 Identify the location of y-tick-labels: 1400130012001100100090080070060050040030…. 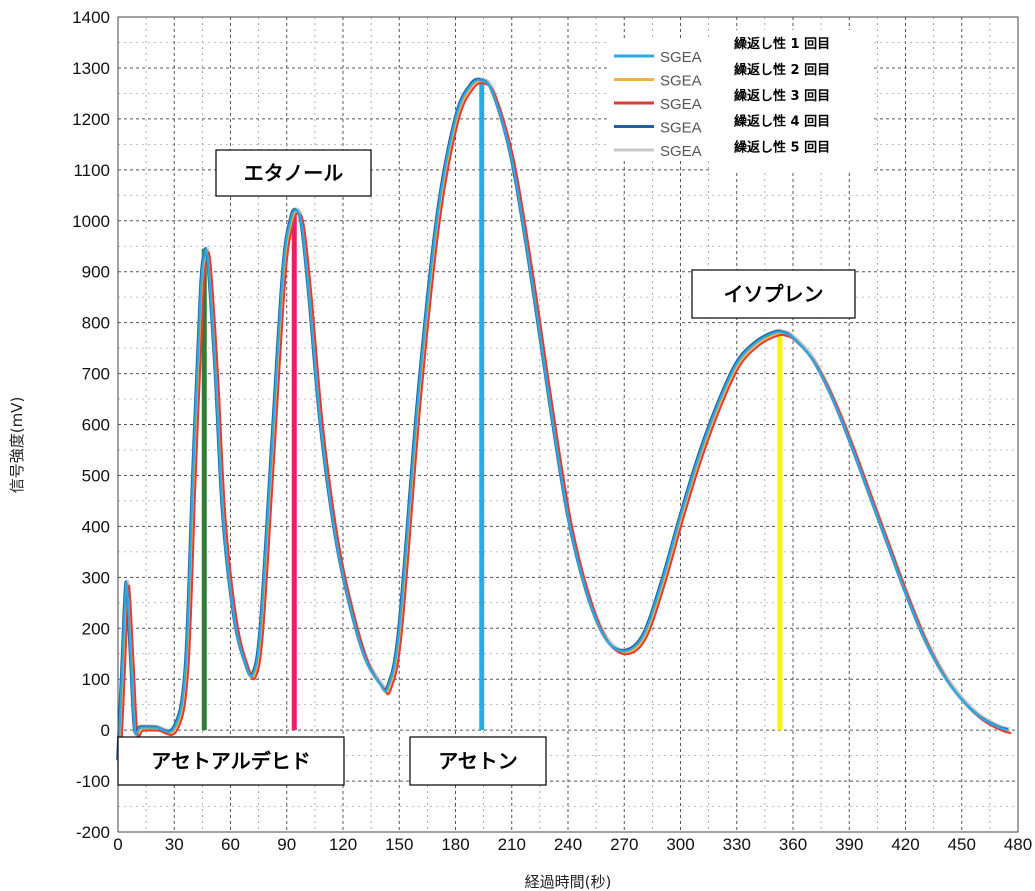
(91, 425).